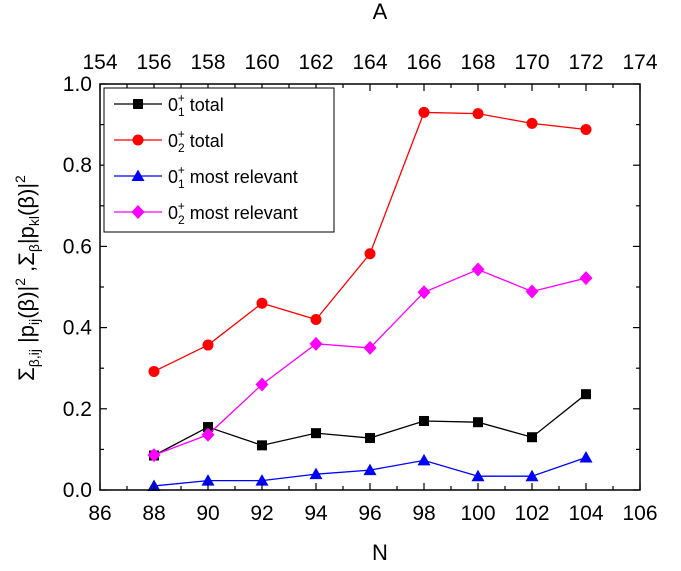 The height and width of the screenshot is (571, 681). I want to click on x-tick-label: 86, so click(99, 513).